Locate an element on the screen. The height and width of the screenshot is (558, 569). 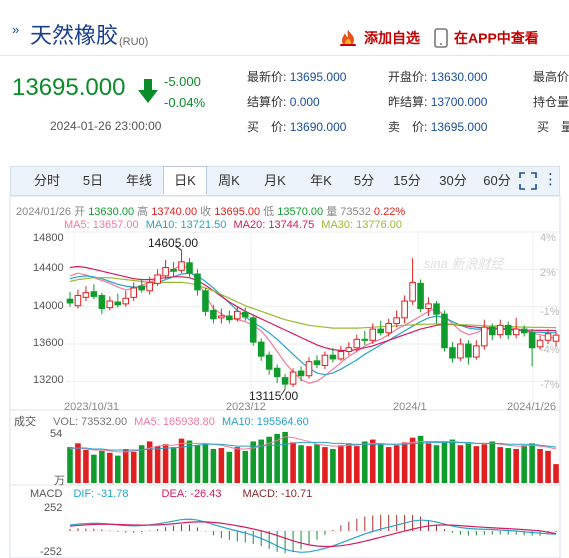
tab-year-line: 年线 is located at coordinates (138, 180).